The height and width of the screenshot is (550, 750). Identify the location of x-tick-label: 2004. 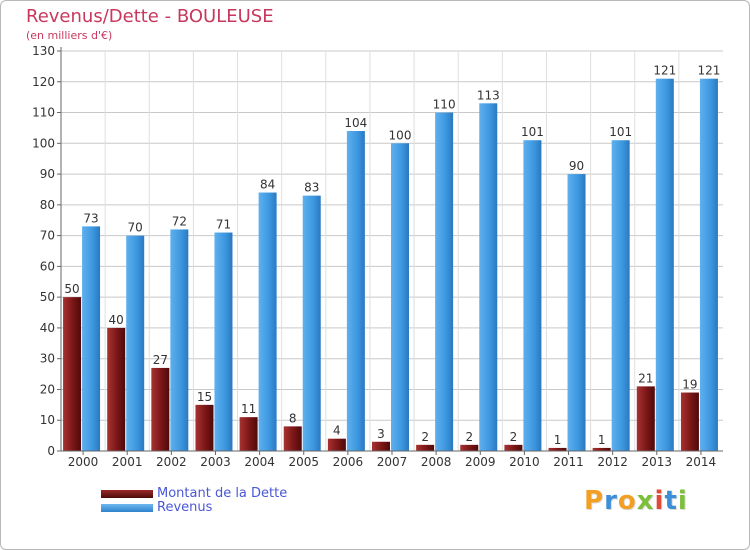
(259, 462).